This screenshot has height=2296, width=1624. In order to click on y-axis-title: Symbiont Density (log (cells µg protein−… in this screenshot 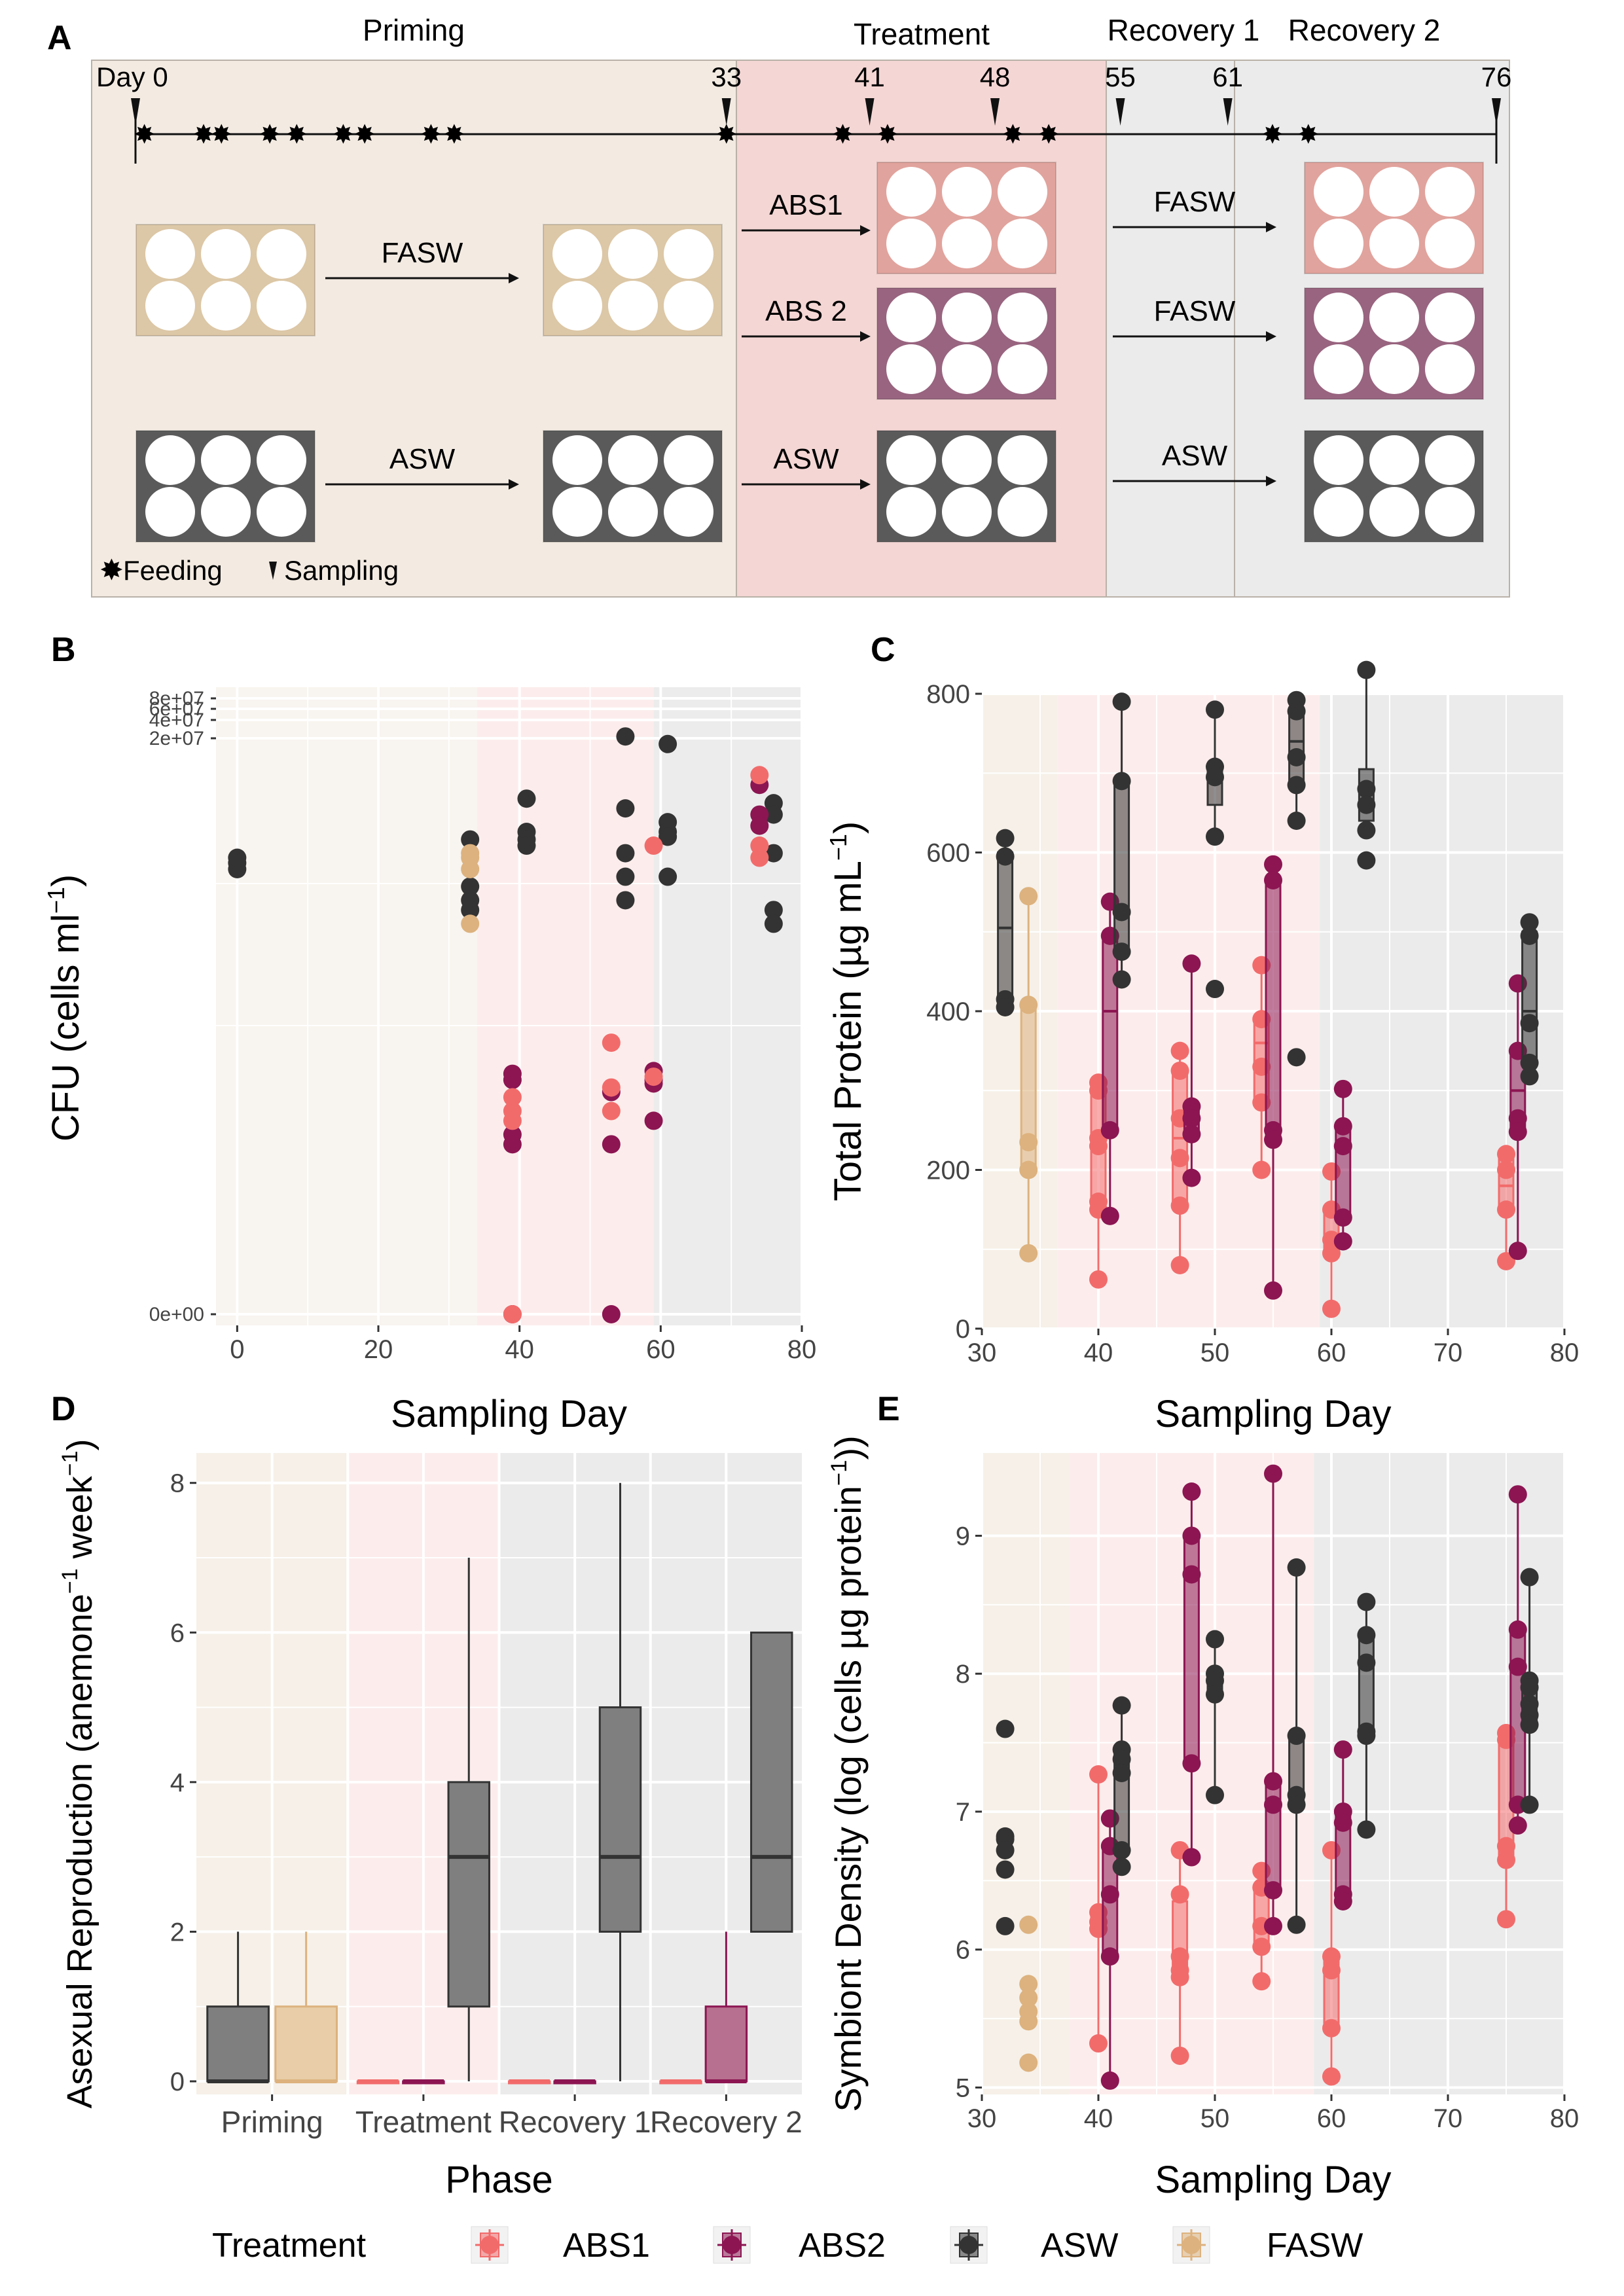, I will do `click(848, 1773)`.